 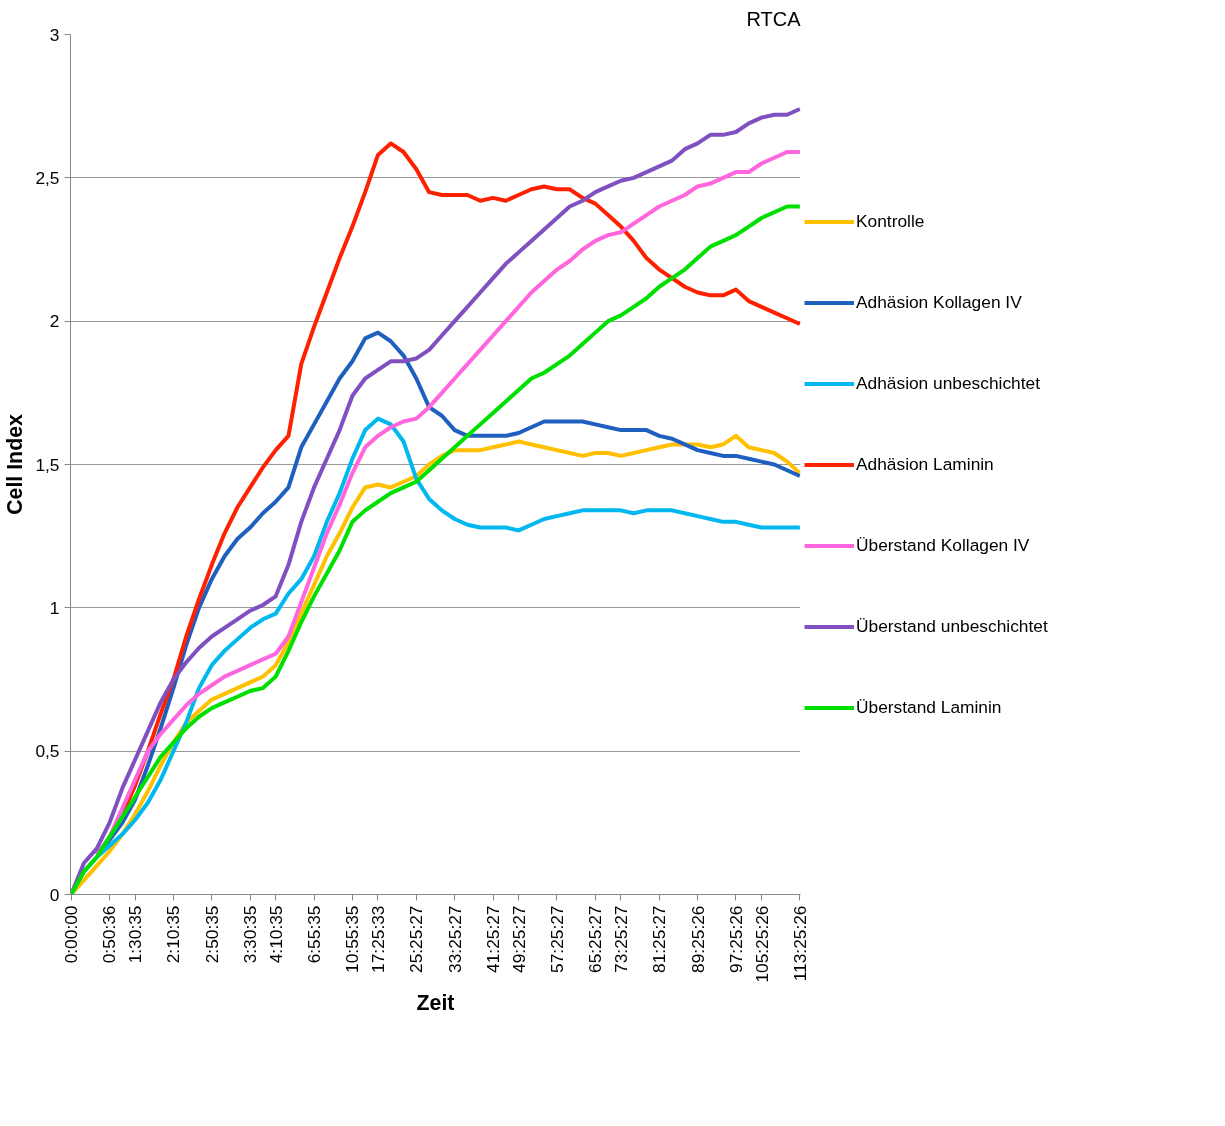 I want to click on legend-label: Überstand Laminin, so click(x=929, y=707).